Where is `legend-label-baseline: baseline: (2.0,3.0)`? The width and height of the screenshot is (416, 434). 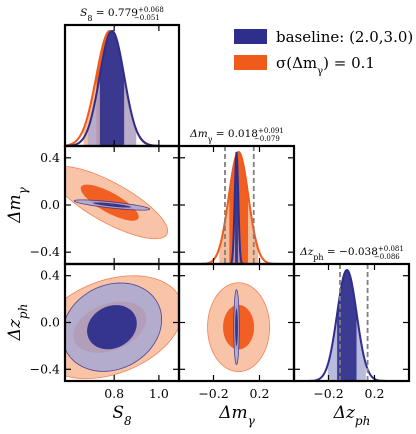 legend-label-baseline: baseline: (2.0,3.0) is located at coordinates (344, 37).